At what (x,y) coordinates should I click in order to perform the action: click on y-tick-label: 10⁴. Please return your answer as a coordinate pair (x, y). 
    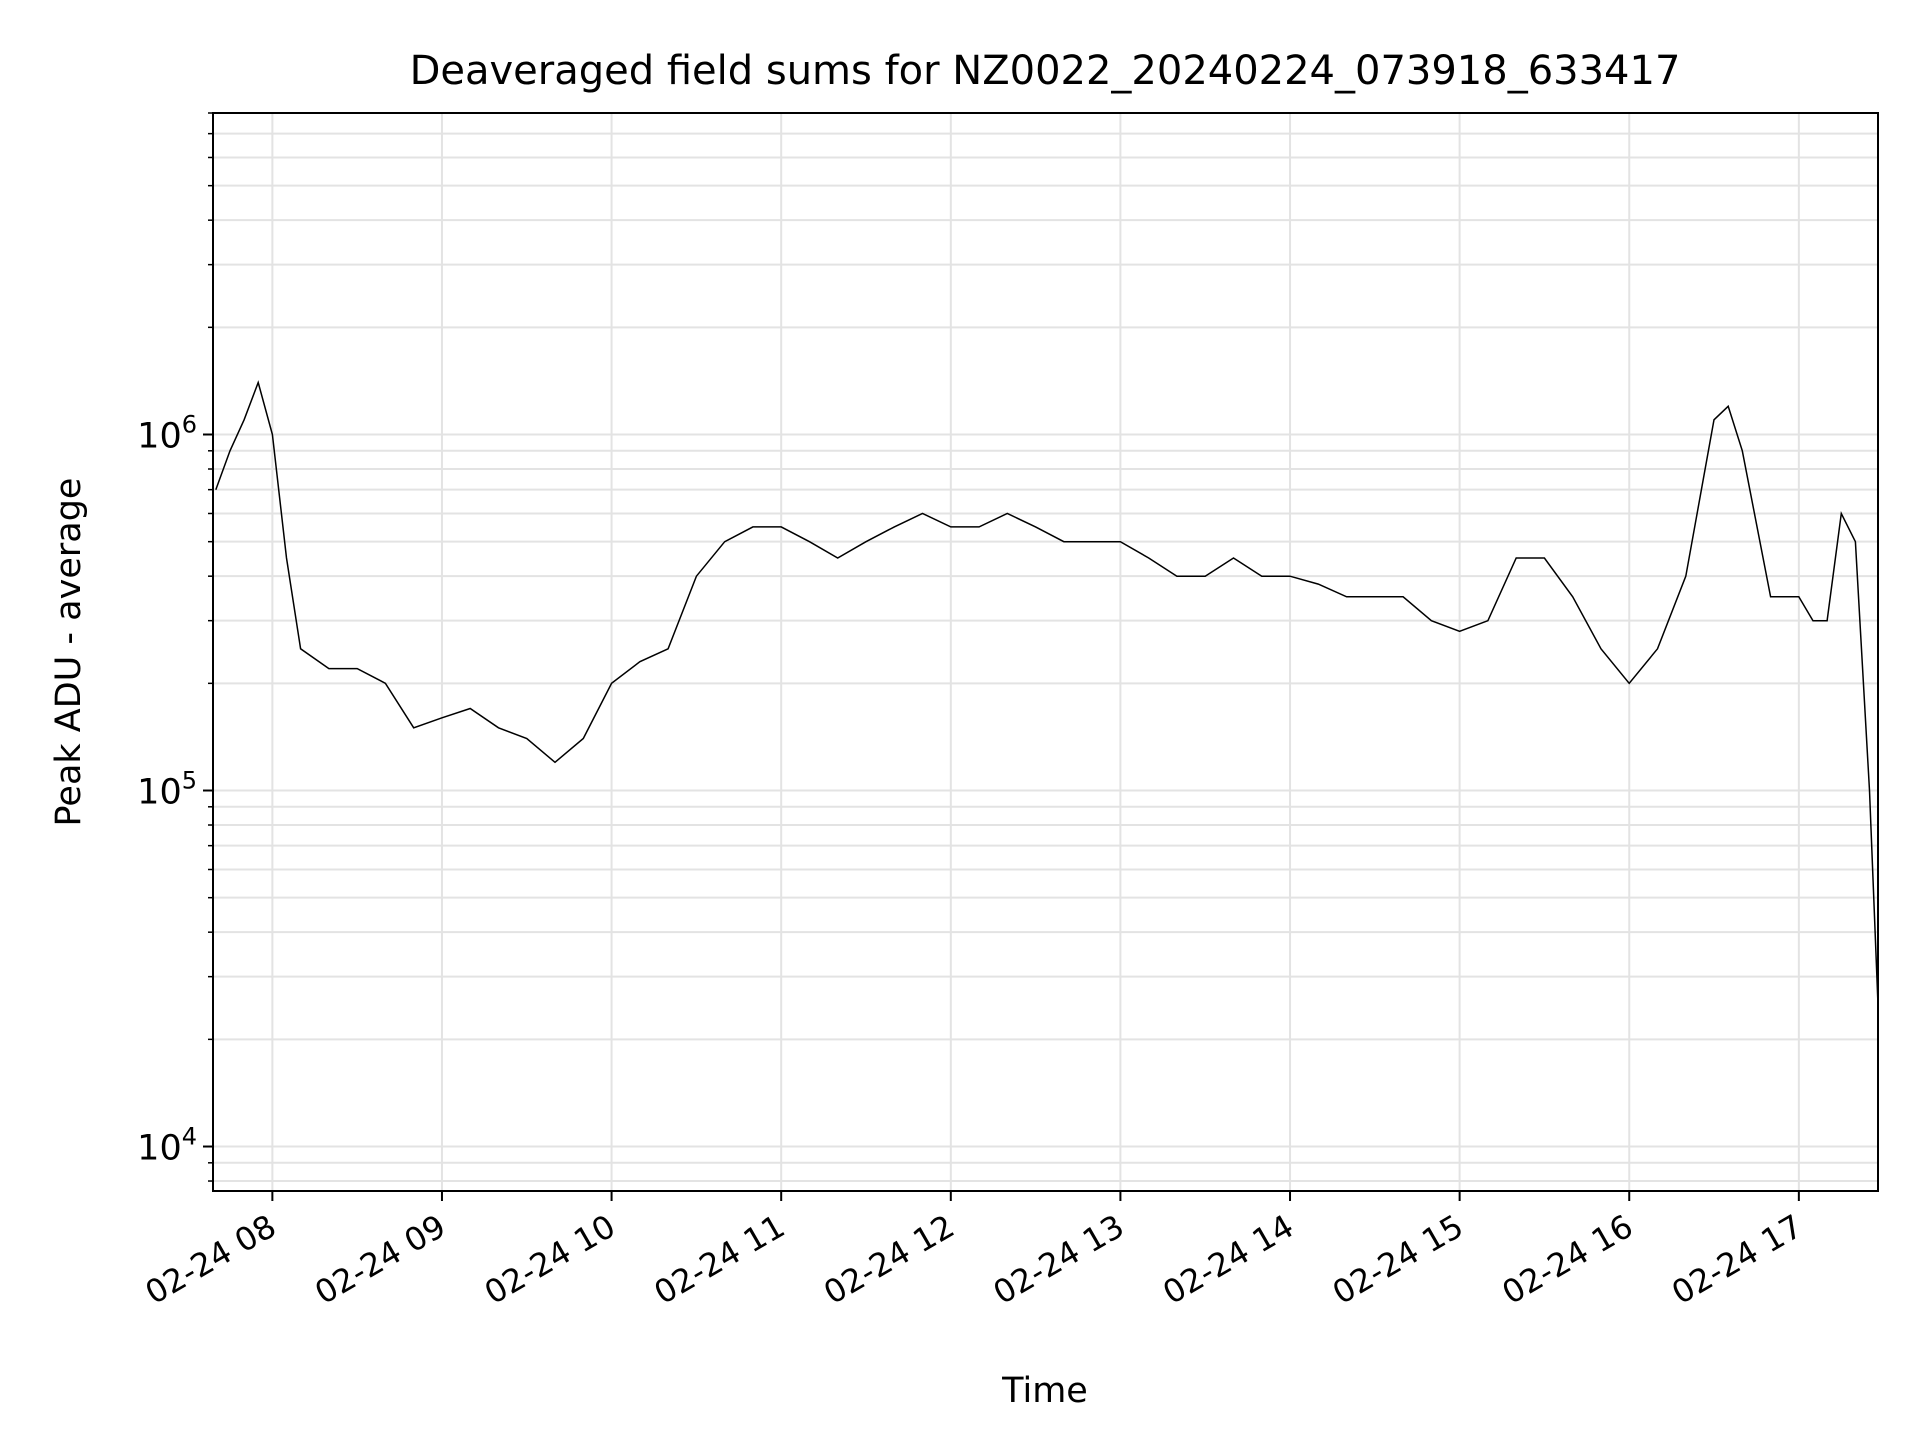
    Looking at the image, I should click on (167, 1146).